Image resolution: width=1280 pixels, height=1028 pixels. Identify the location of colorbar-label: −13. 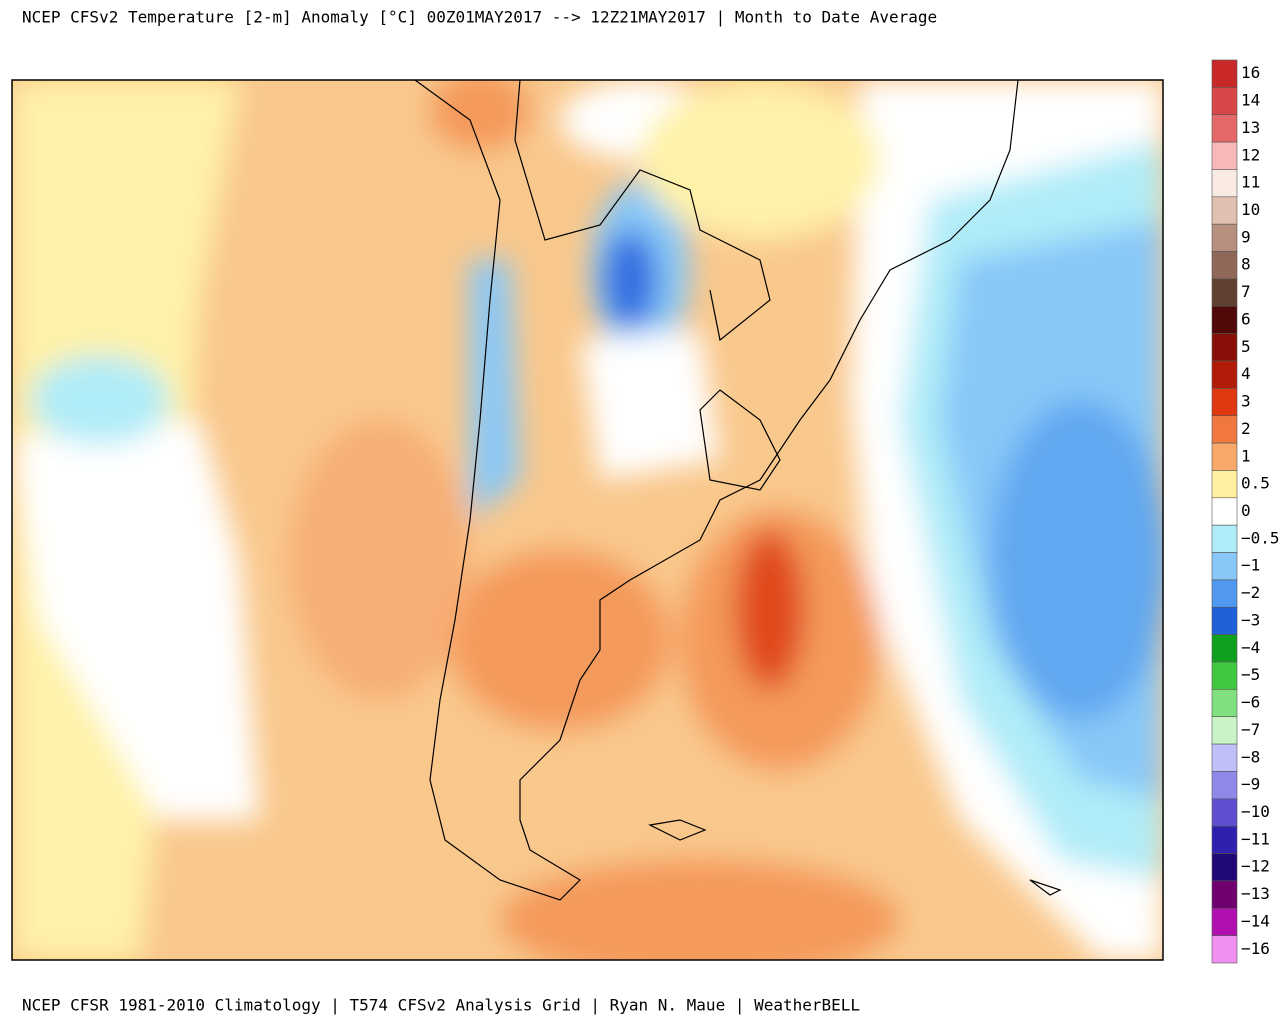
(1255, 893).